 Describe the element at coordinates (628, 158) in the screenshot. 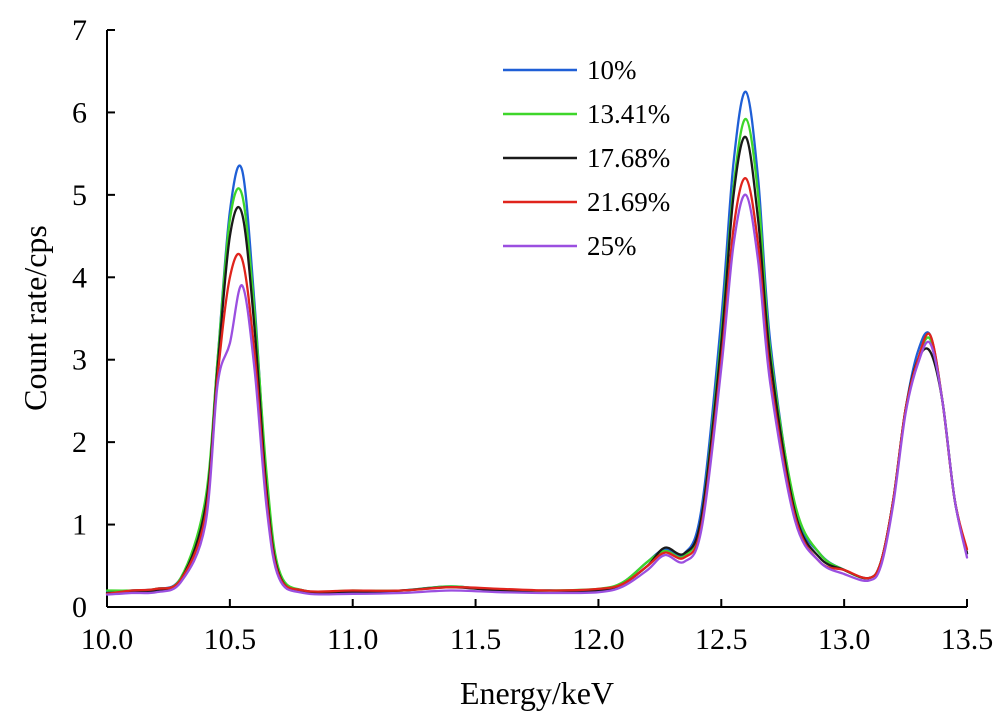

I see `legend-label-2: 17.68%` at that location.